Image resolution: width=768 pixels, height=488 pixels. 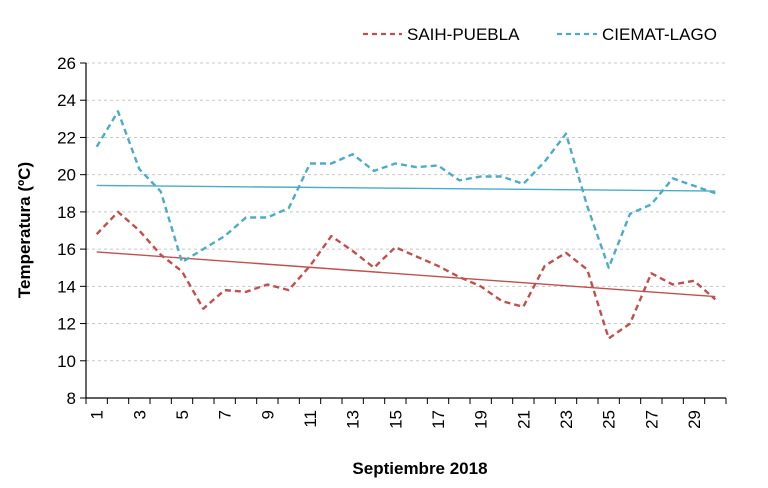 What do you see at coordinates (481, 419) in the screenshot?
I see `x-tick-label: 19` at bounding box center [481, 419].